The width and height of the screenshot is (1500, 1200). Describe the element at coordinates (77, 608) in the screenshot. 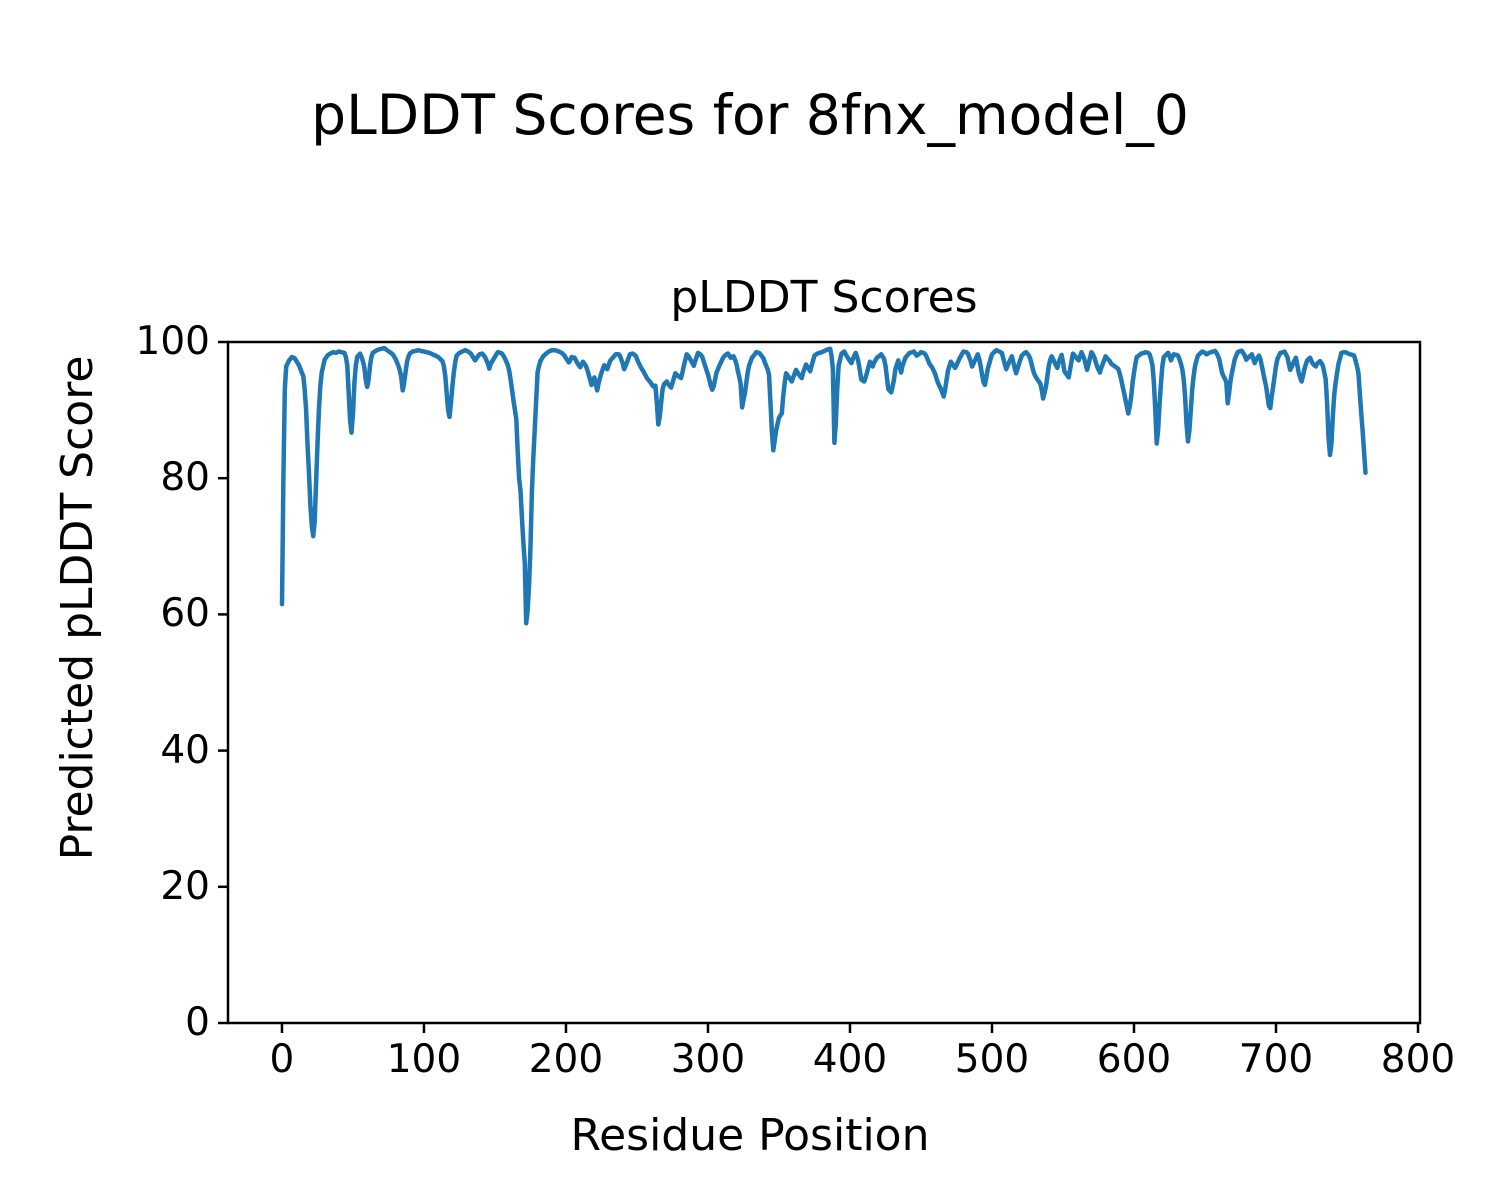

I see `y-axis-label: Predicted pLDDT Score` at that location.